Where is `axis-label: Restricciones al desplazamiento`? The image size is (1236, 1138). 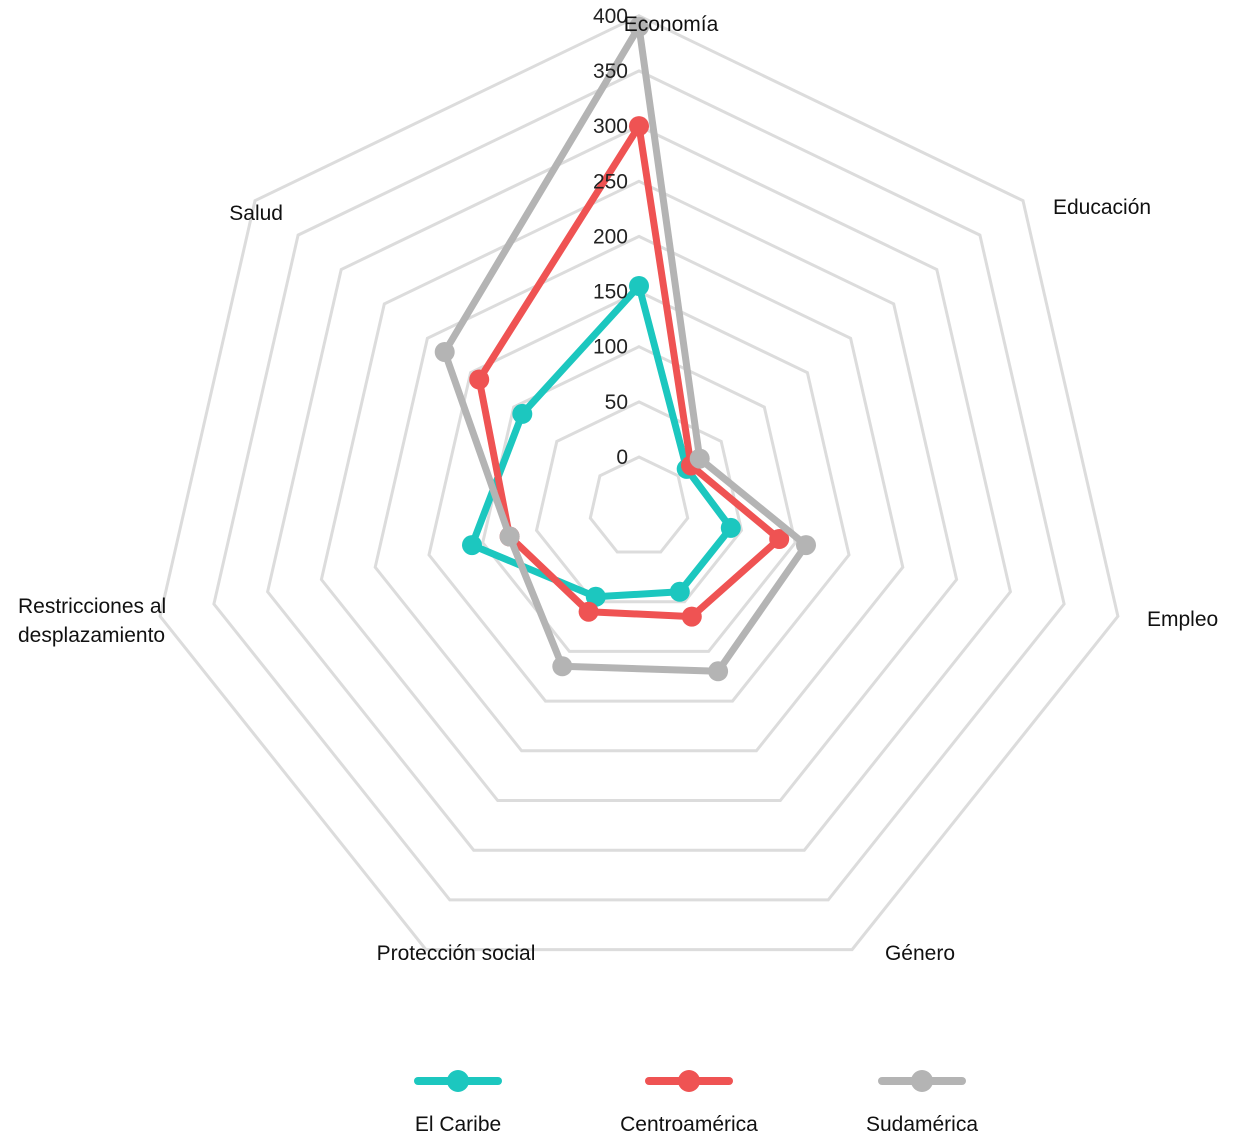 axis-label: Restricciones al desplazamiento is located at coordinates (92, 621).